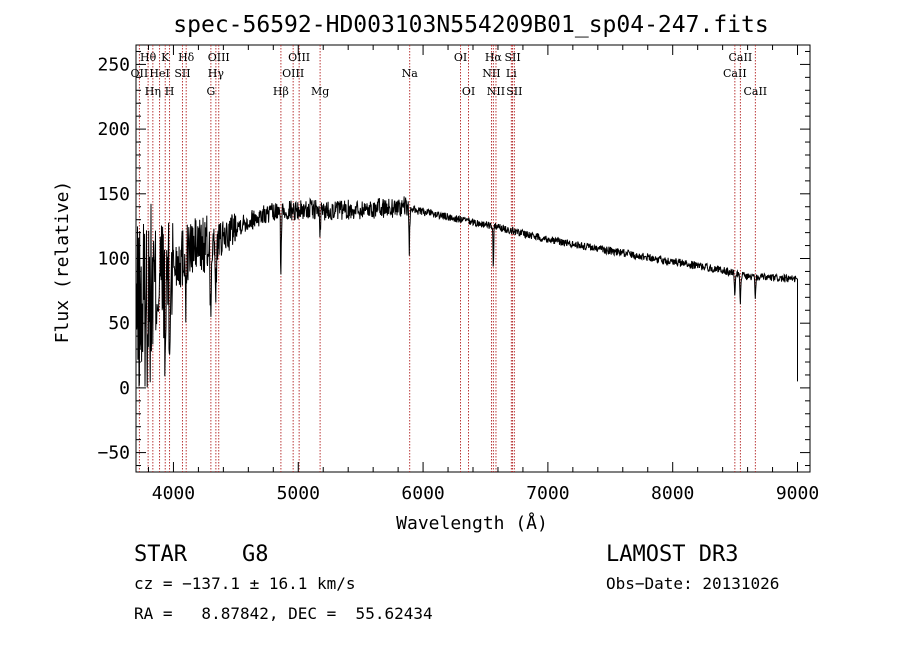  Describe the element at coordinates (672, 493) in the screenshot. I see `x-tick-label: 8000` at that location.